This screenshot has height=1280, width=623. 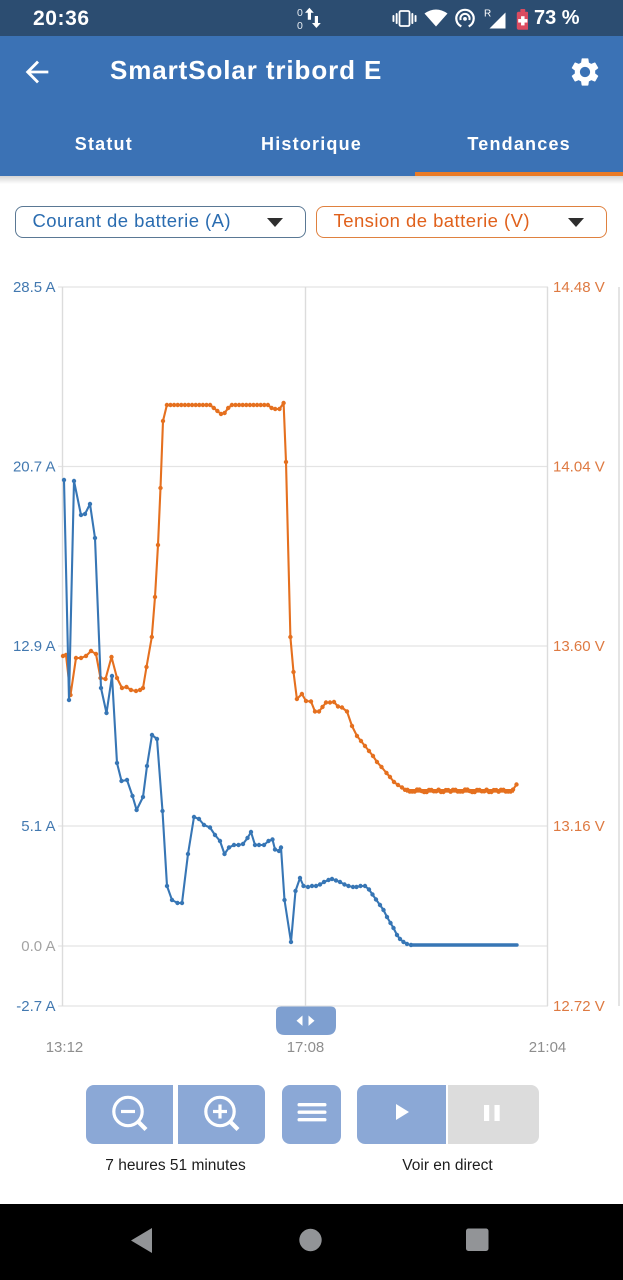 What do you see at coordinates (579, 467) in the screenshot?
I see `svg-text: 14.04 V` at bounding box center [579, 467].